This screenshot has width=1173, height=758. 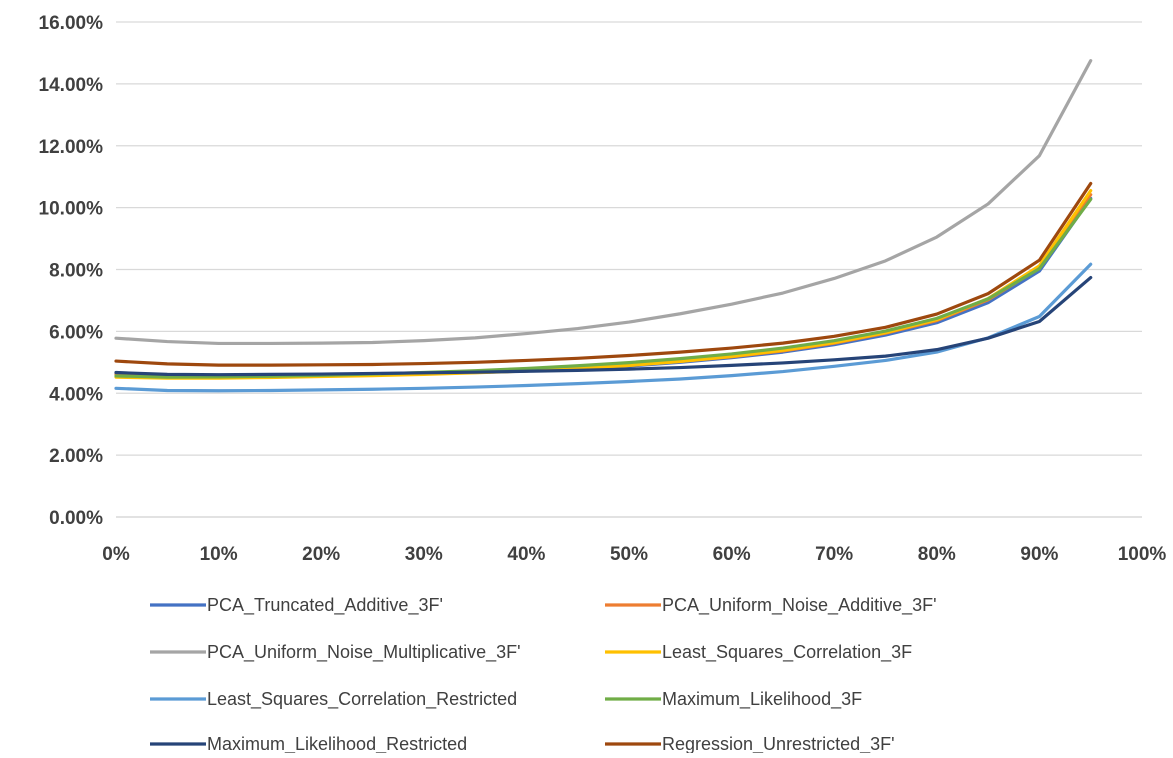 What do you see at coordinates (362, 699) in the screenshot?
I see `legend-label: Least_Squares_Correlation_Restricted` at bounding box center [362, 699].